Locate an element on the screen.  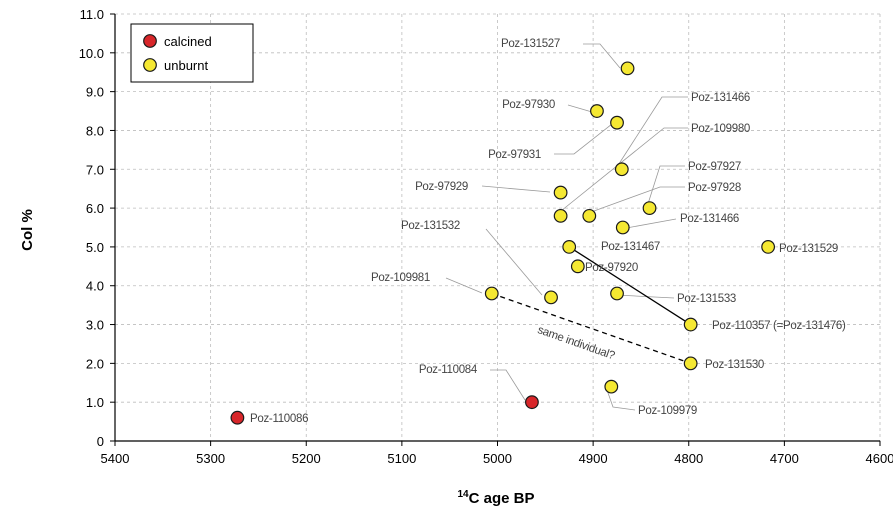
x-tick-label: 5100 is located at coordinates (401, 458).